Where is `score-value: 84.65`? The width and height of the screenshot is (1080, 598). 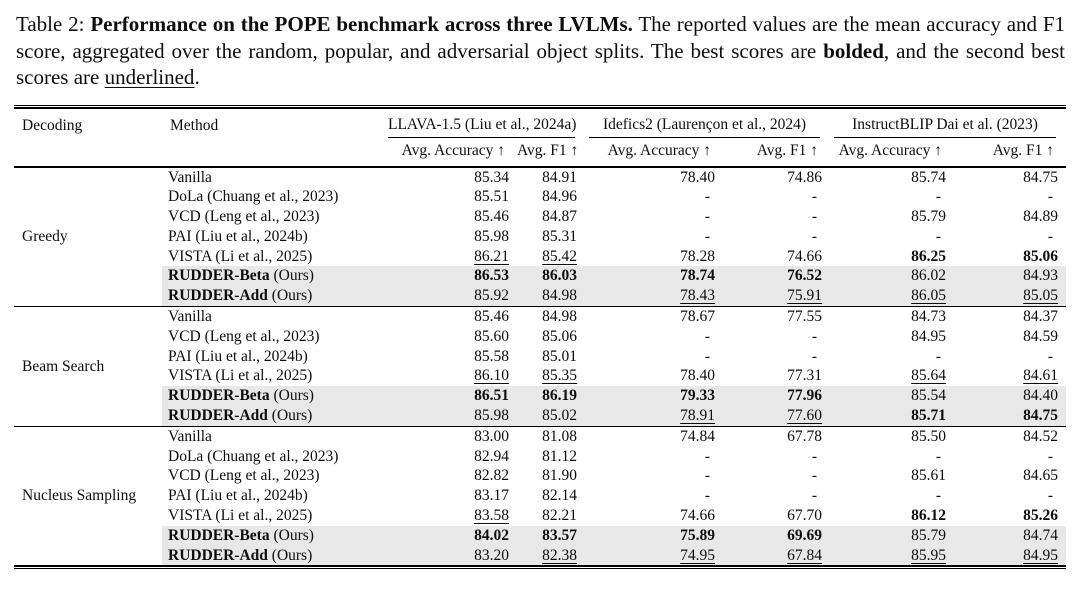 score-value: 84.65 is located at coordinates (1041, 476).